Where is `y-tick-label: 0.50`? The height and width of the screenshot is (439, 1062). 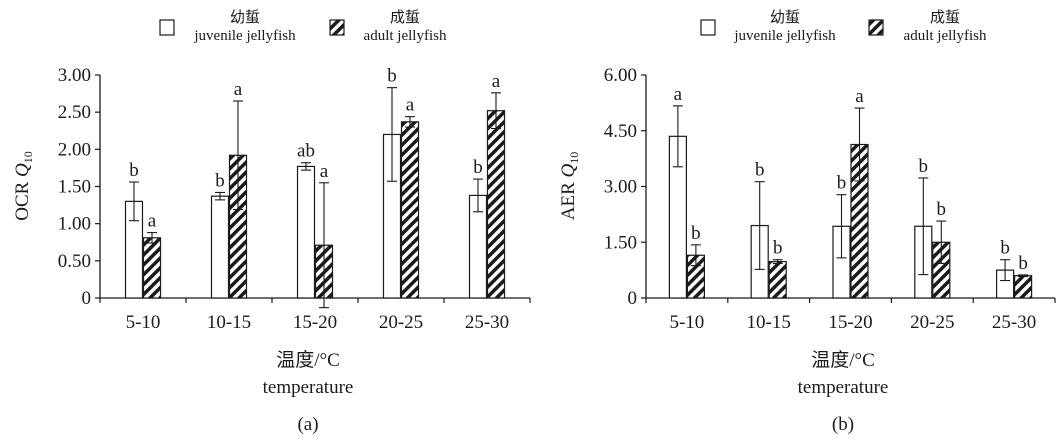 y-tick-label: 0.50 is located at coordinates (74, 261).